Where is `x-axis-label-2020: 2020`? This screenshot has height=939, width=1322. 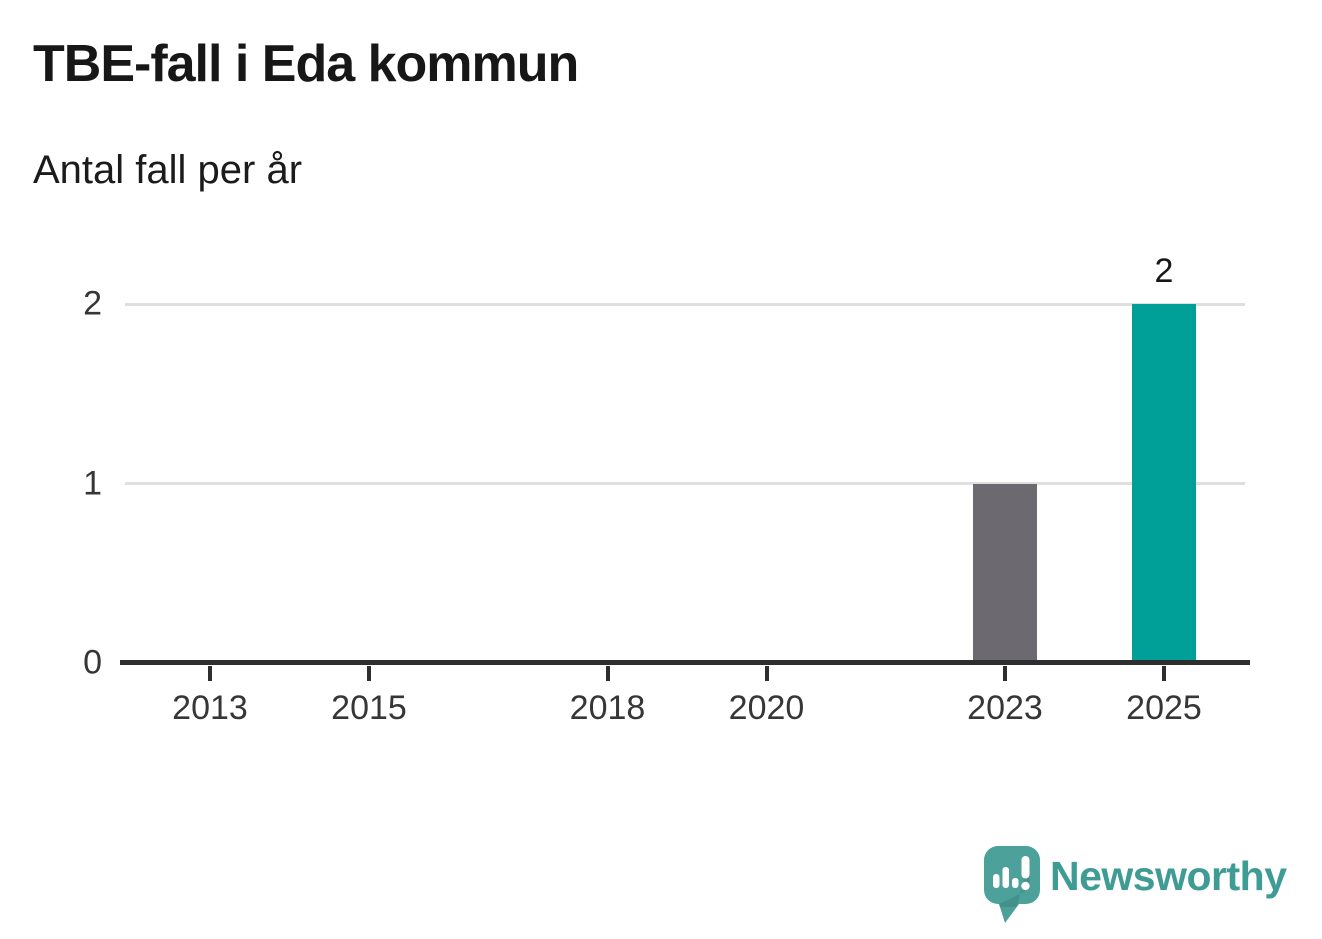
x-axis-label-2020: 2020 is located at coordinates (766, 708).